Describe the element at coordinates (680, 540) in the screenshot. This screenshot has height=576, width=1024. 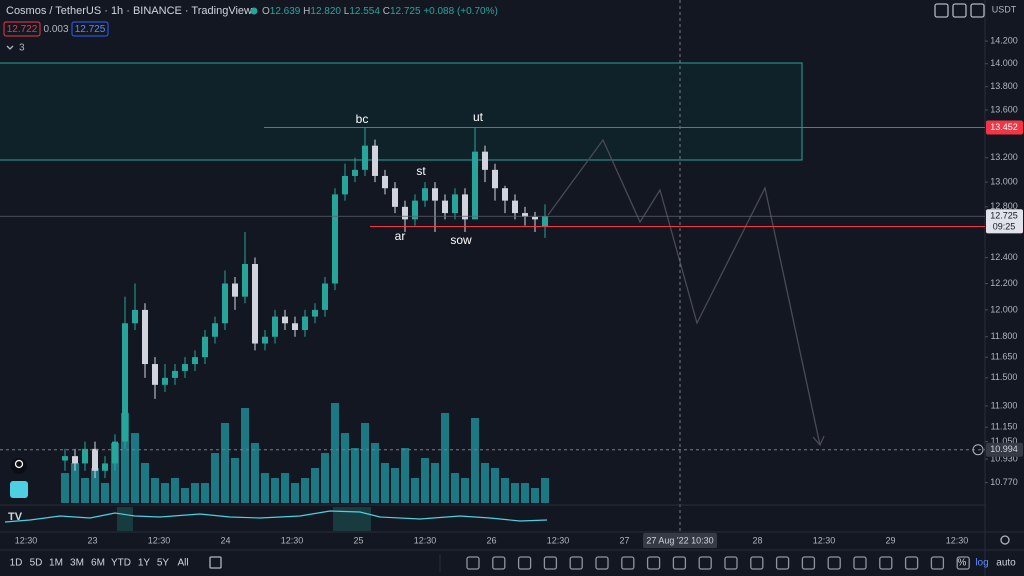
I see `crosshair-time-bg` at that location.